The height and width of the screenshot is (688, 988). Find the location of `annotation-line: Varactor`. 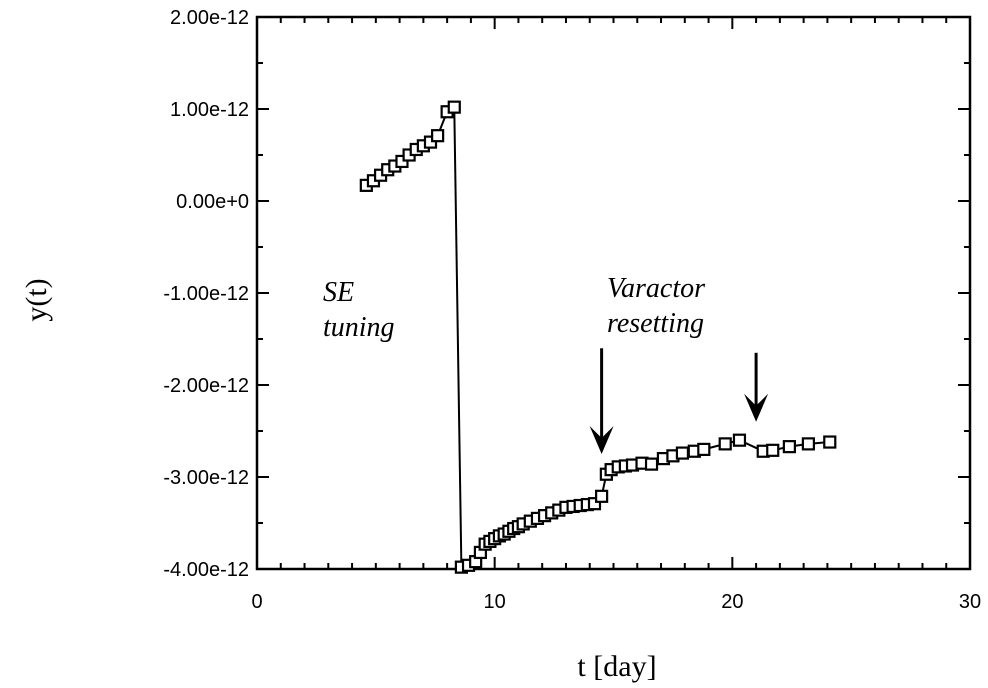

annotation-line: Varactor is located at coordinates (656, 288).